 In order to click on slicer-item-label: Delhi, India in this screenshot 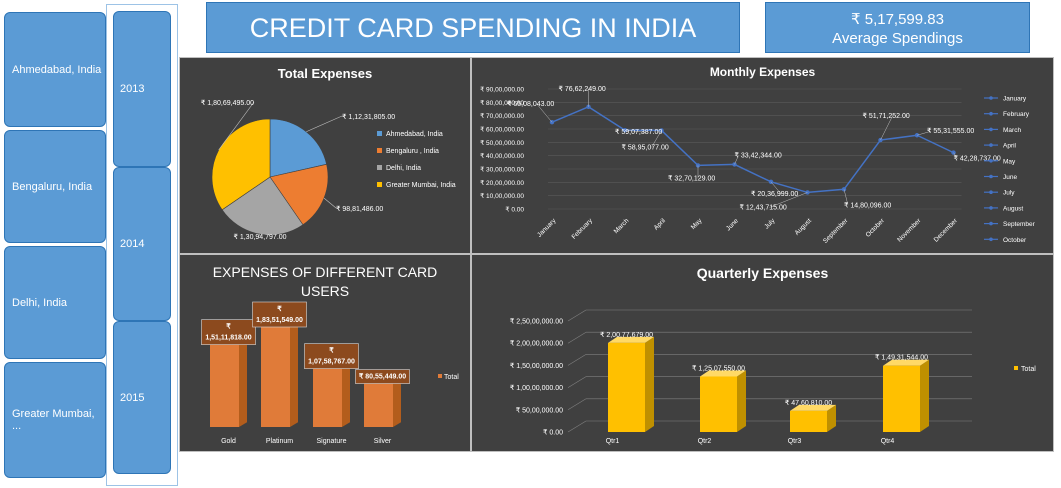, I will do `click(40, 302)`.